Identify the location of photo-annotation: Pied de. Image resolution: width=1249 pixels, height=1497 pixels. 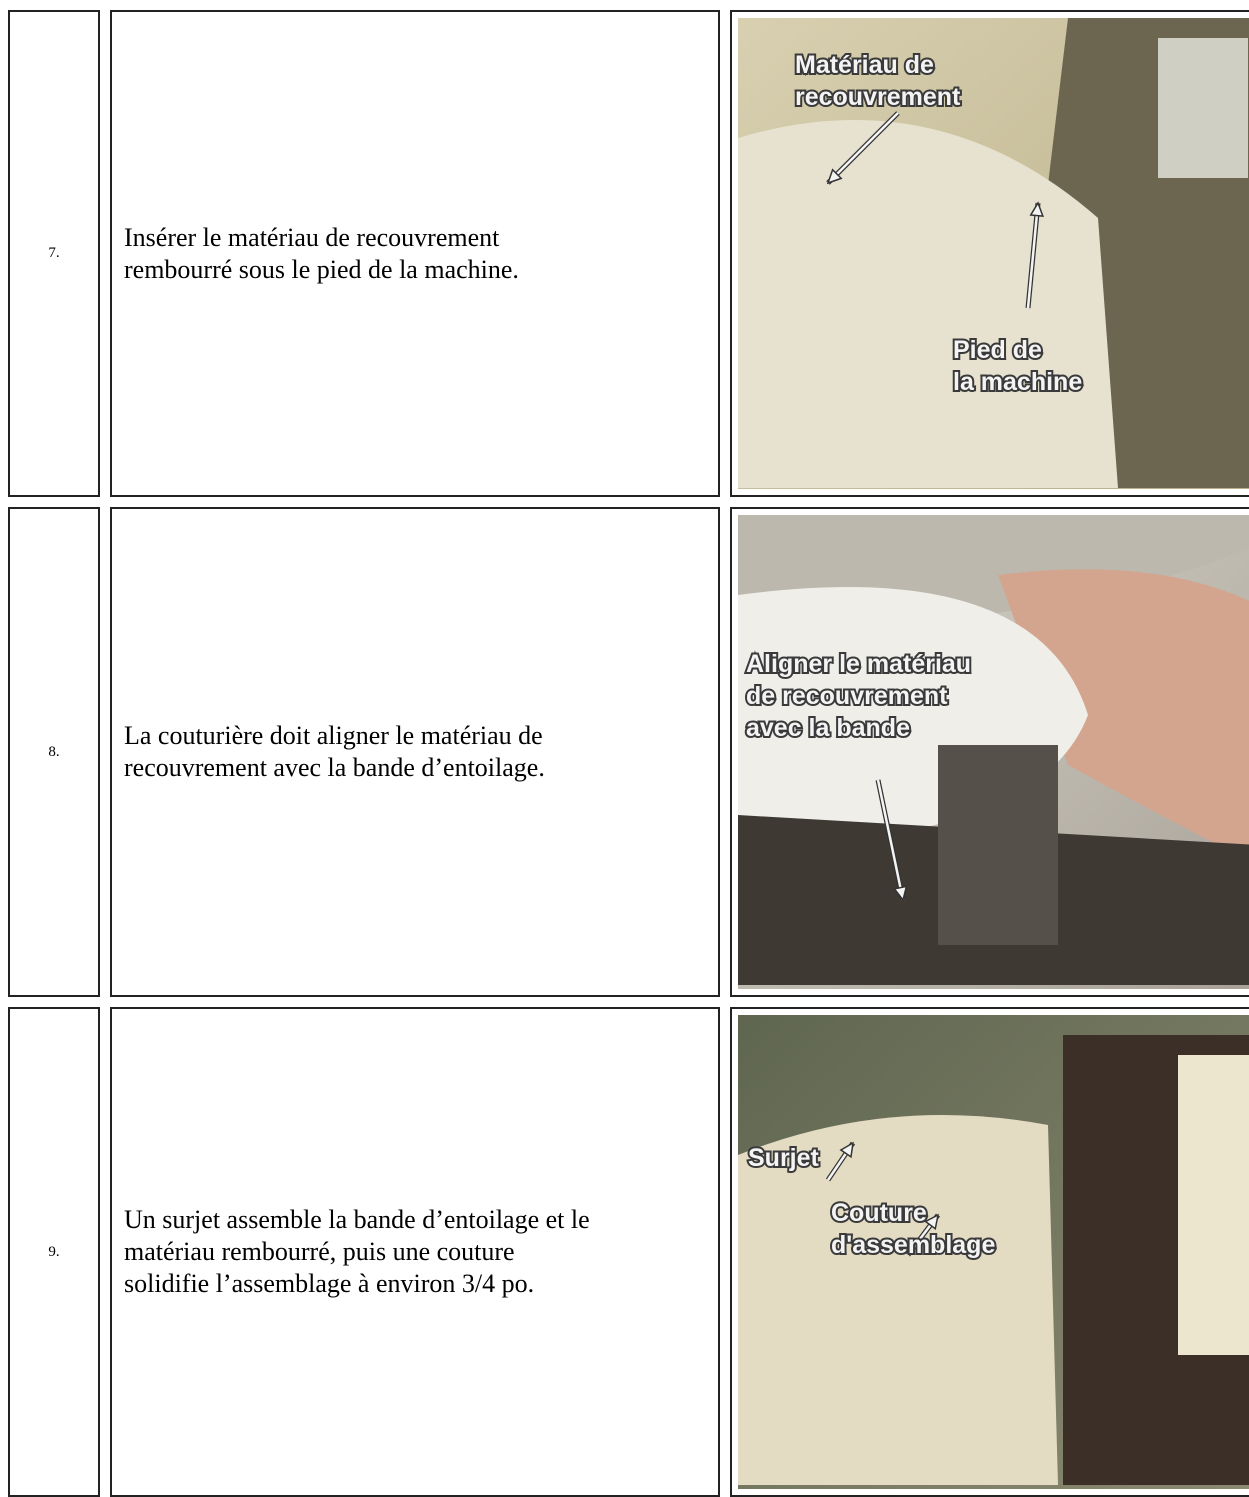
(997, 350).